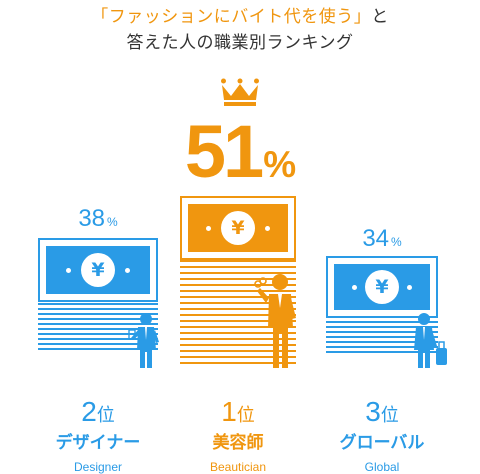  Describe the element at coordinates (238, 467) in the screenshot. I see `job-english-first: Beautician` at that location.